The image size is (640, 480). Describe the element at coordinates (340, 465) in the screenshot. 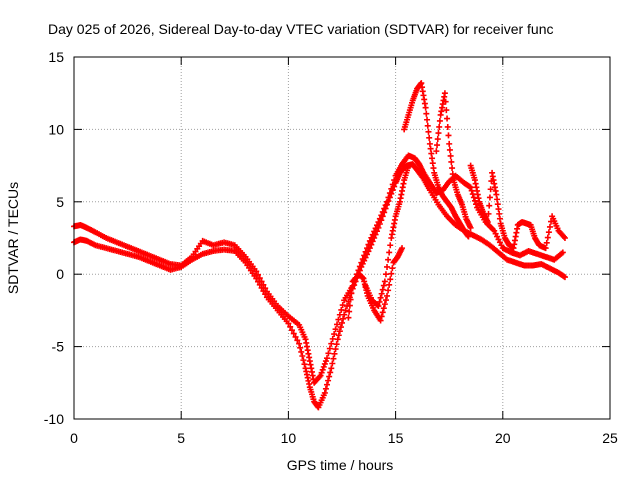

I see `x-axis-label: GPS time / hours` at that location.